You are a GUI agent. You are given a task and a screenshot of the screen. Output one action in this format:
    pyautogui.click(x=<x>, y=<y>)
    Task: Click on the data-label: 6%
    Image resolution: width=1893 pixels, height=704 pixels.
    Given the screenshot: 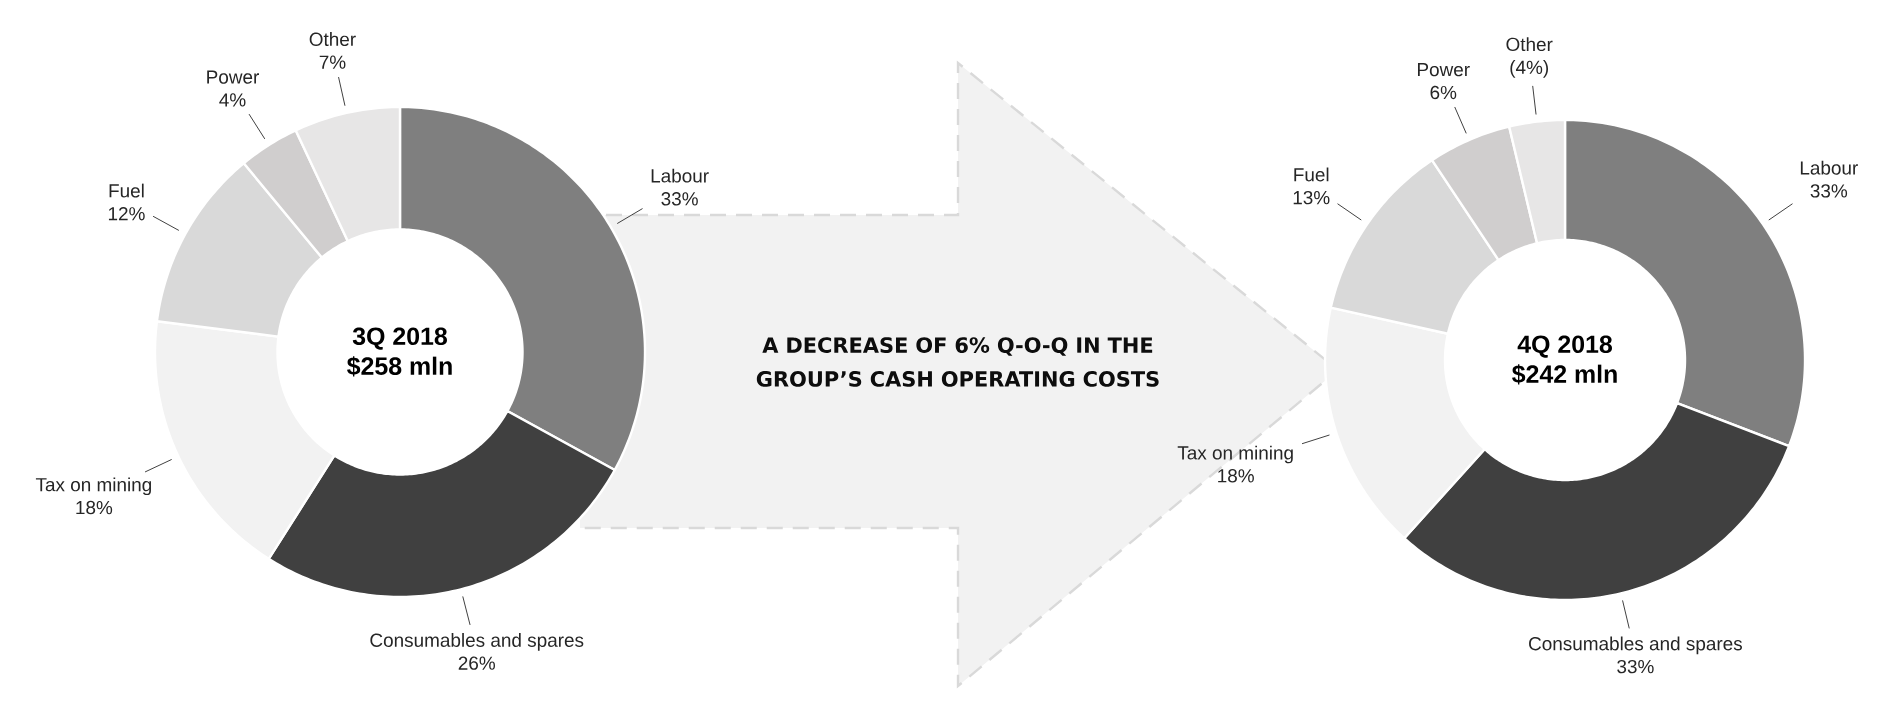 What is the action you would take?
    pyautogui.click(x=1443, y=92)
    